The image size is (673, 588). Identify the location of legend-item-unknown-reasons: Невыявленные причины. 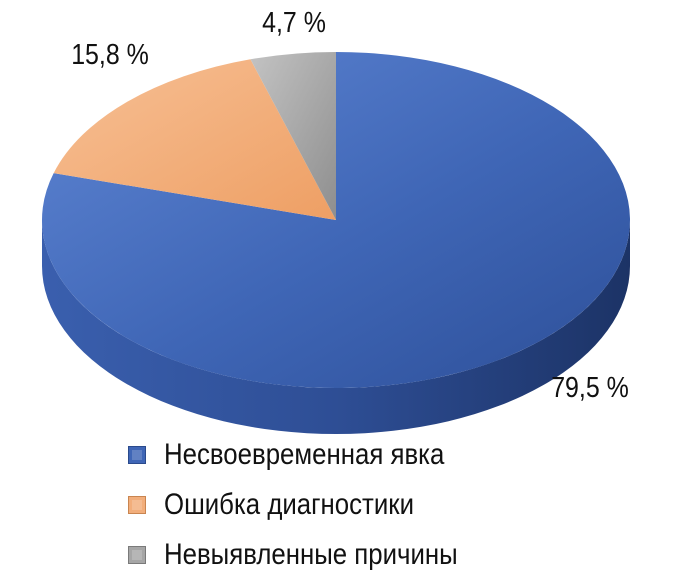
(388, 555).